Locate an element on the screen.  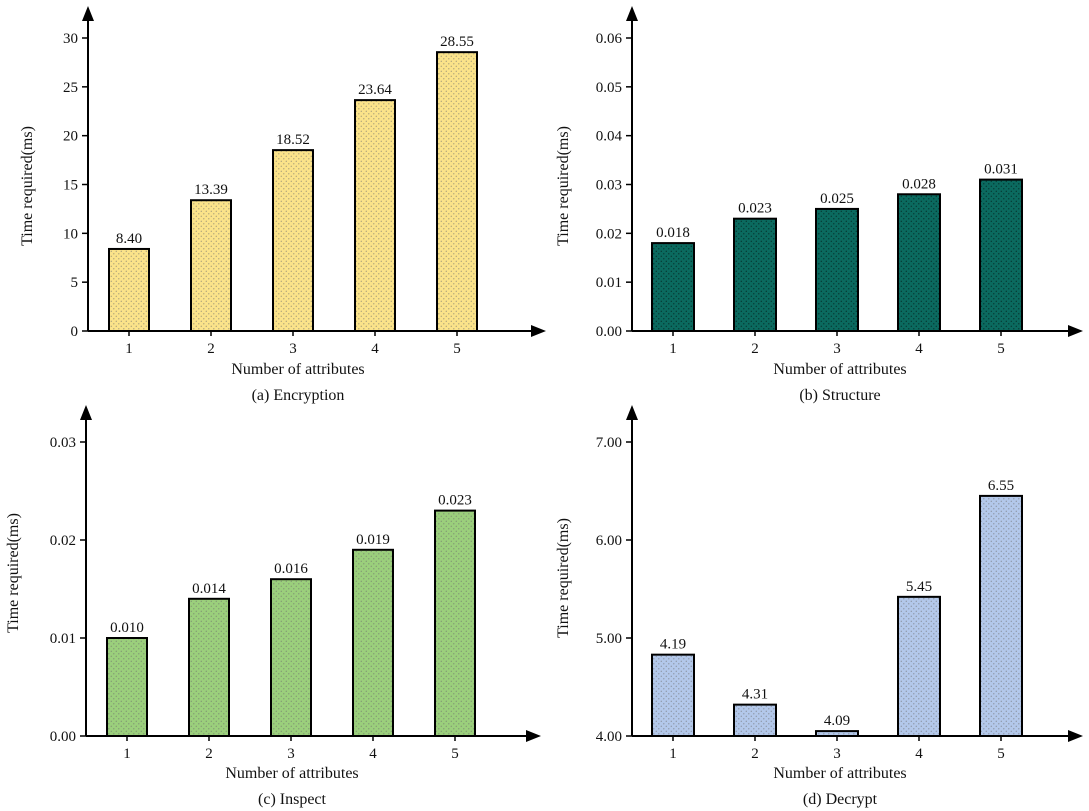
chart-caption: (b) Structure is located at coordinates (839, 395).